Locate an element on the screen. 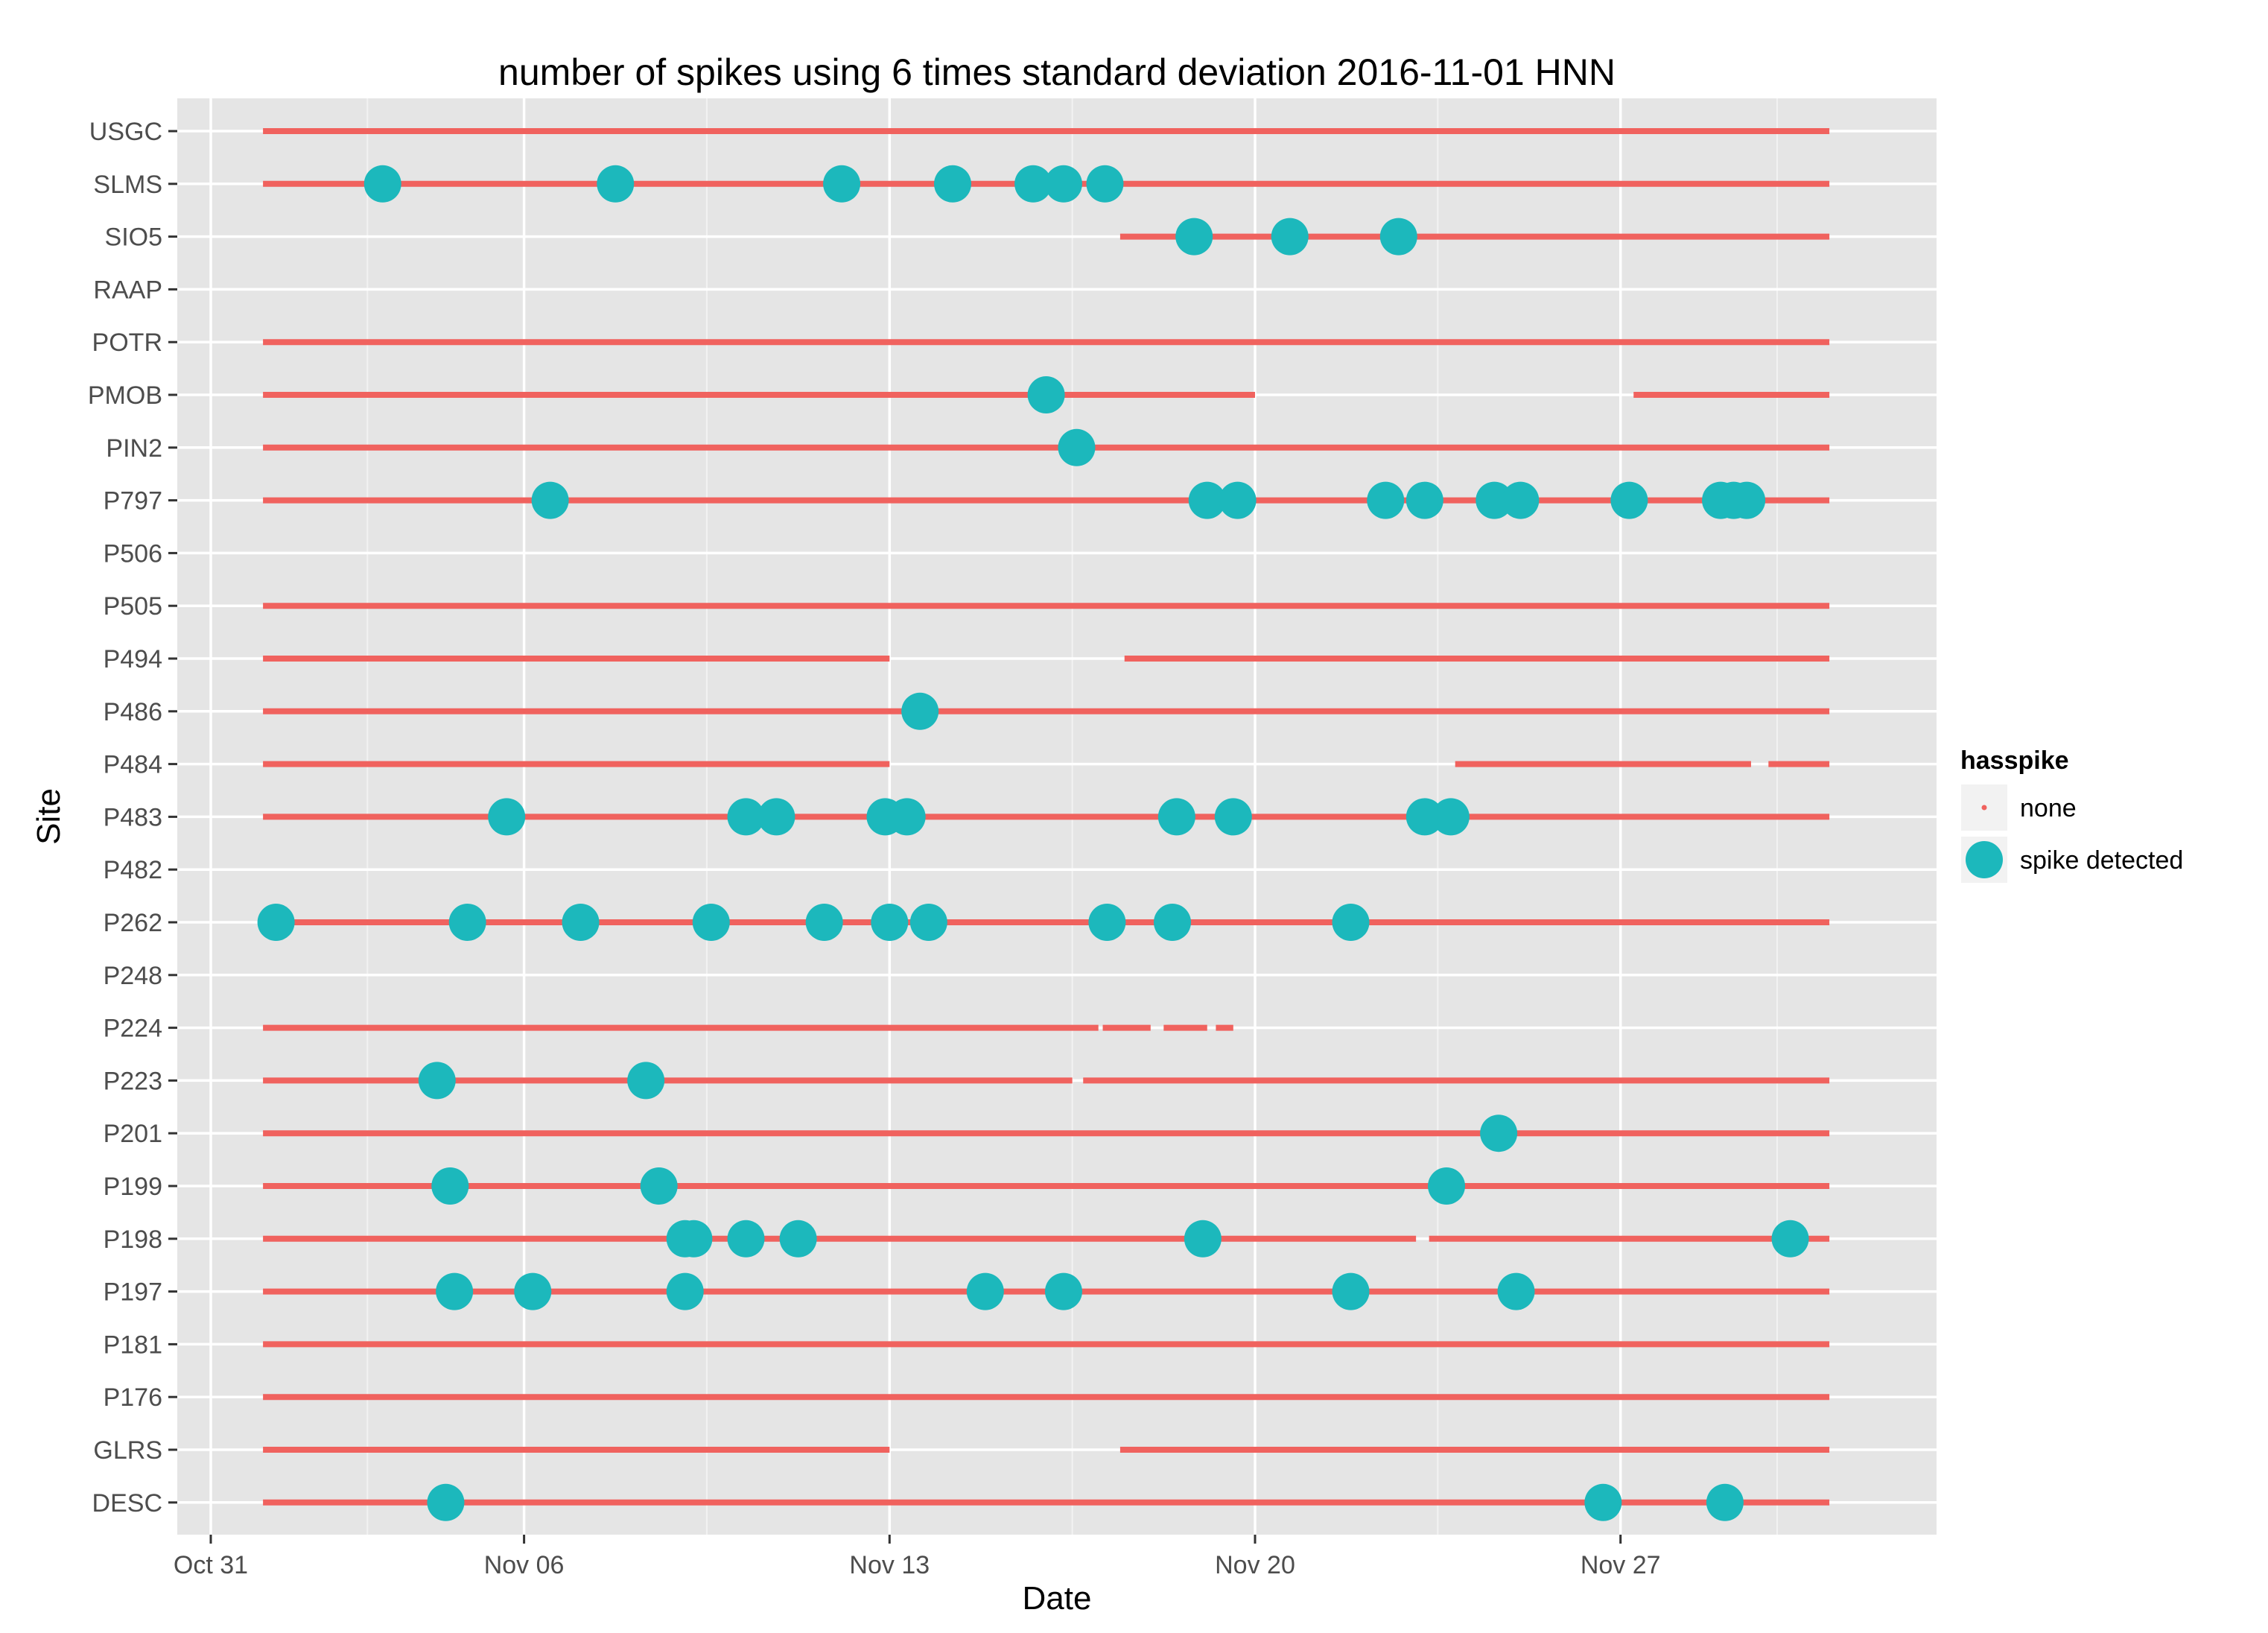 The height and width of the screenshot is (1633, 2268). y-tick-label: POTR is located at coordinates (127, 343).